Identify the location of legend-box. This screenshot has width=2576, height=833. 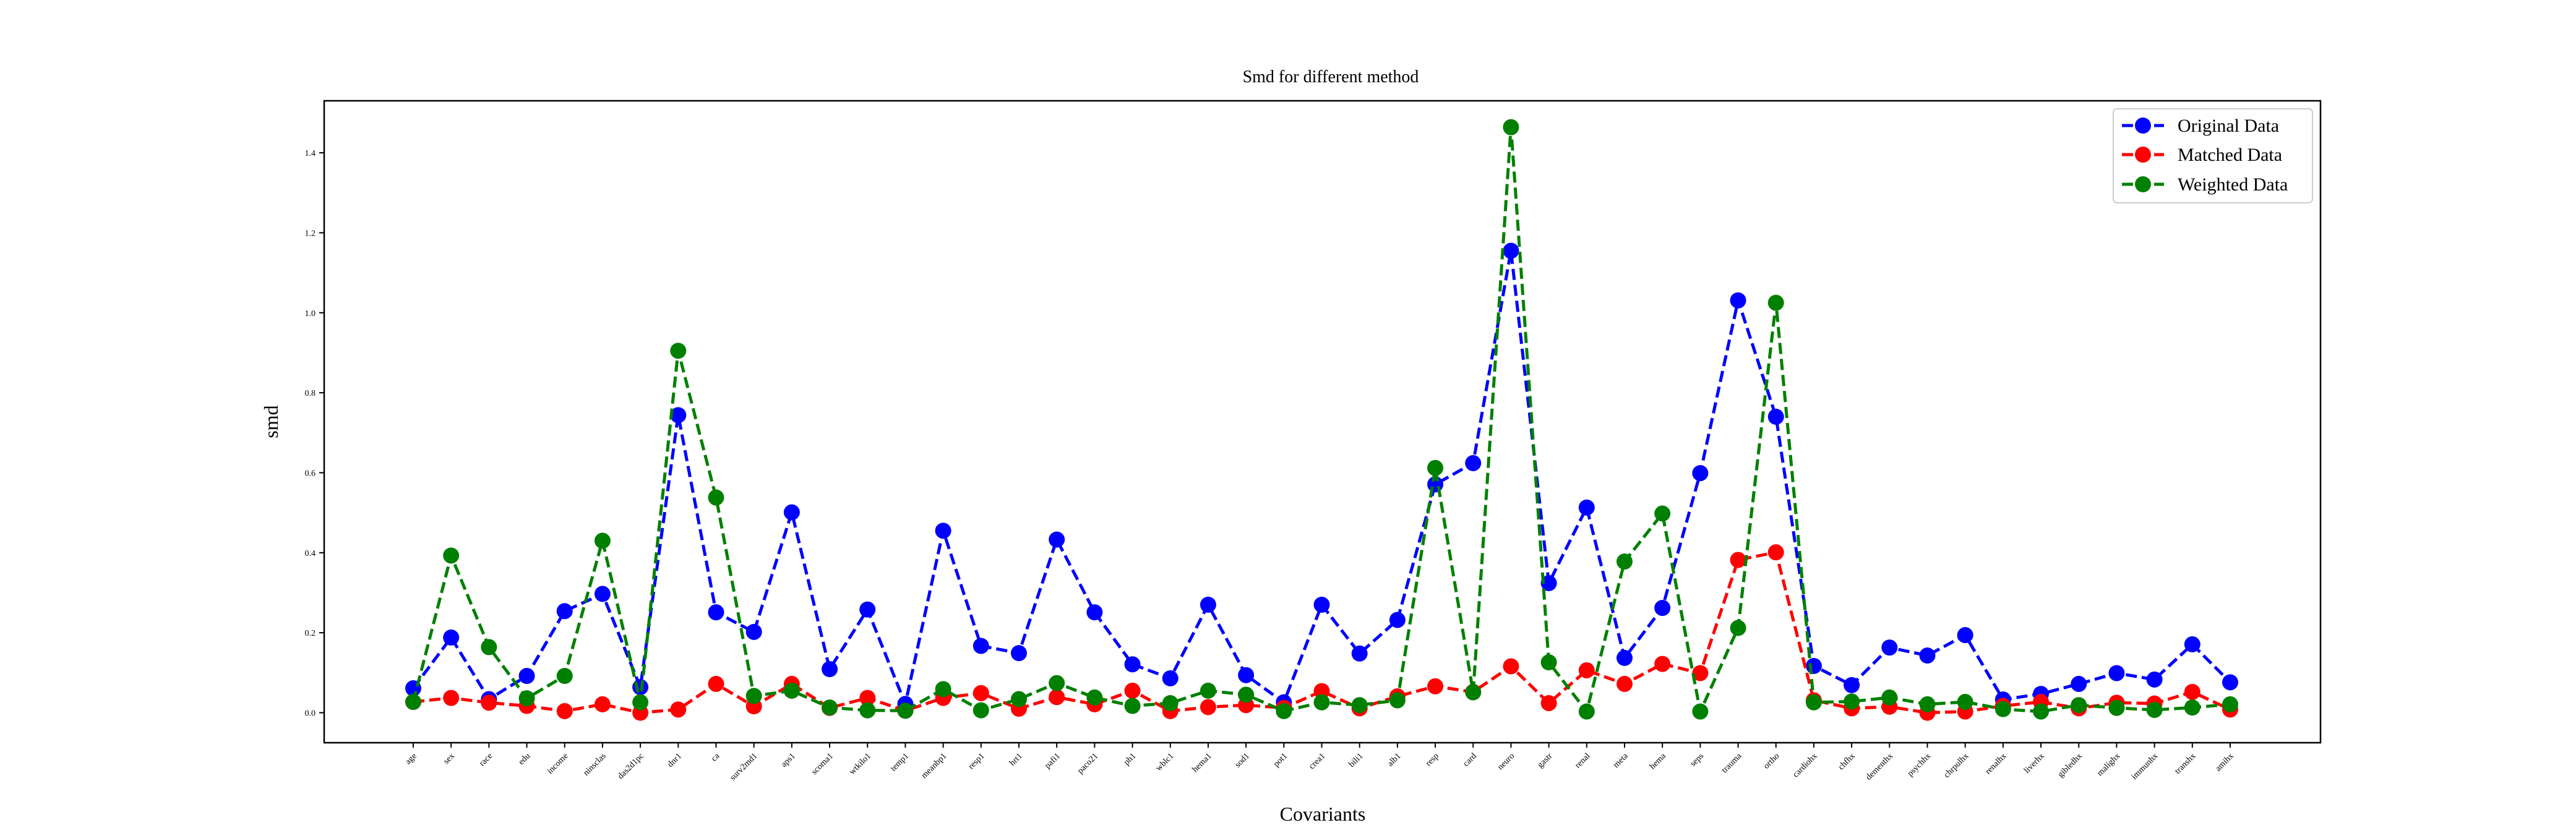
(2213, 155).